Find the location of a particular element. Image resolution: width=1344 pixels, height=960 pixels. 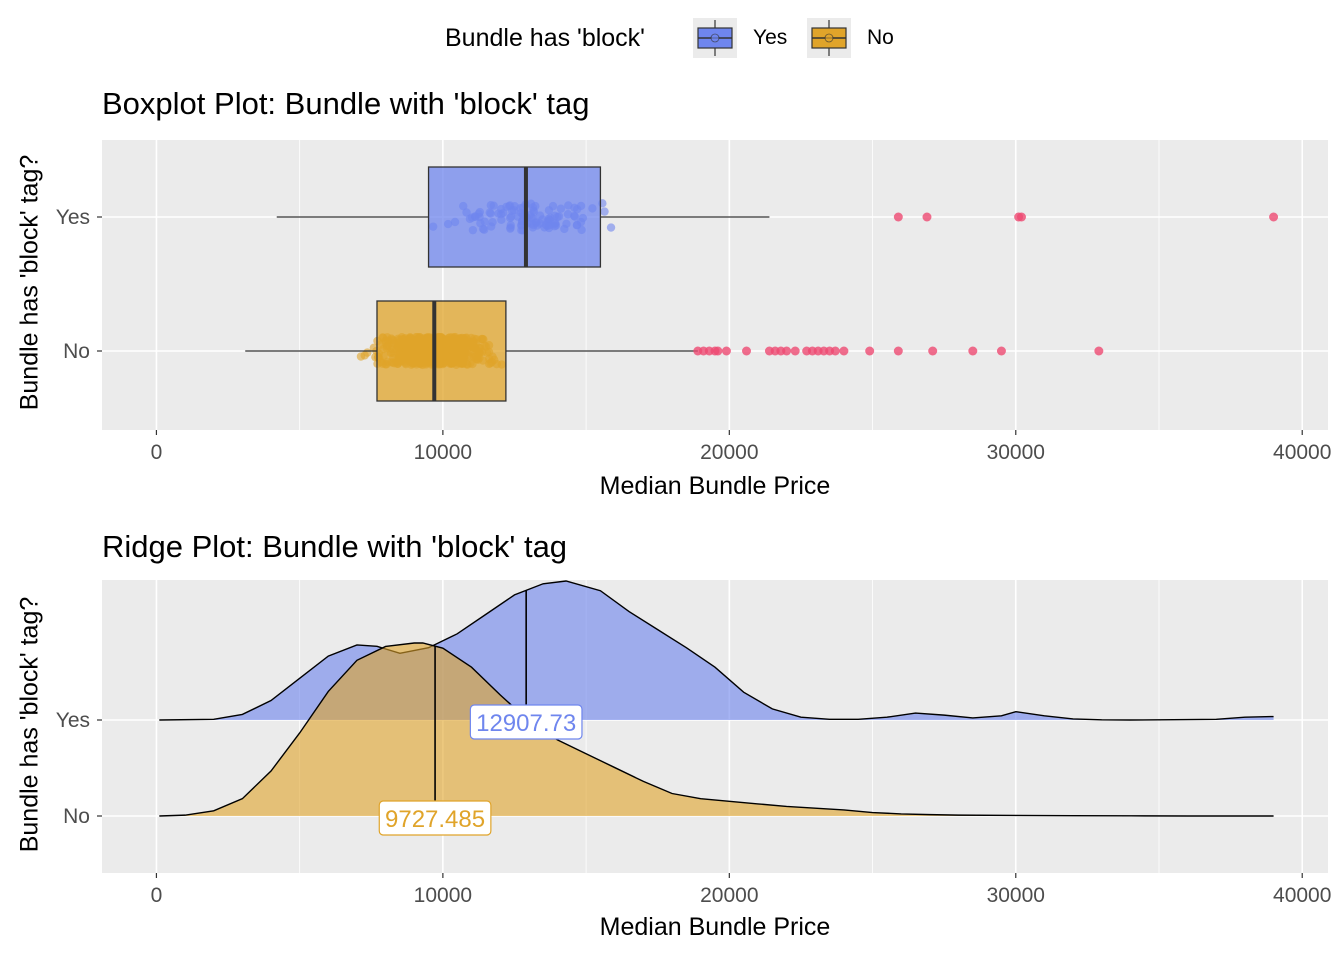

legend-key-yes is located at coordinates (715, 38).